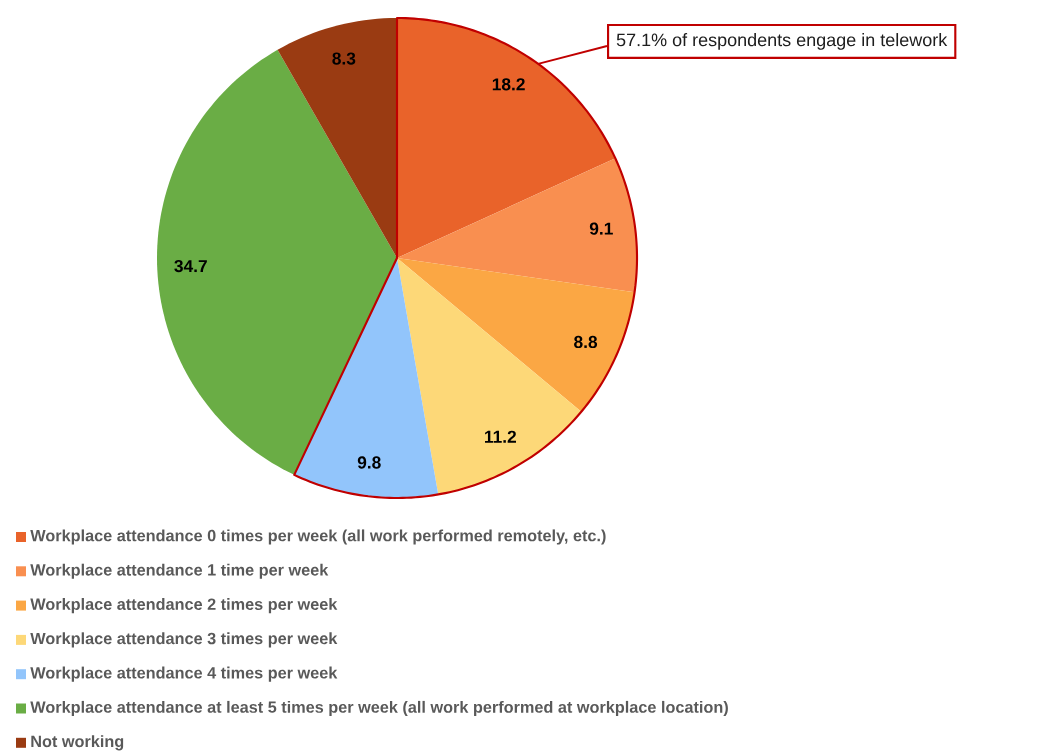  Describe the element at coordinates (782, 41) in the screenshot. I see `text: 57.1% of respondents engage in telework` at that location.